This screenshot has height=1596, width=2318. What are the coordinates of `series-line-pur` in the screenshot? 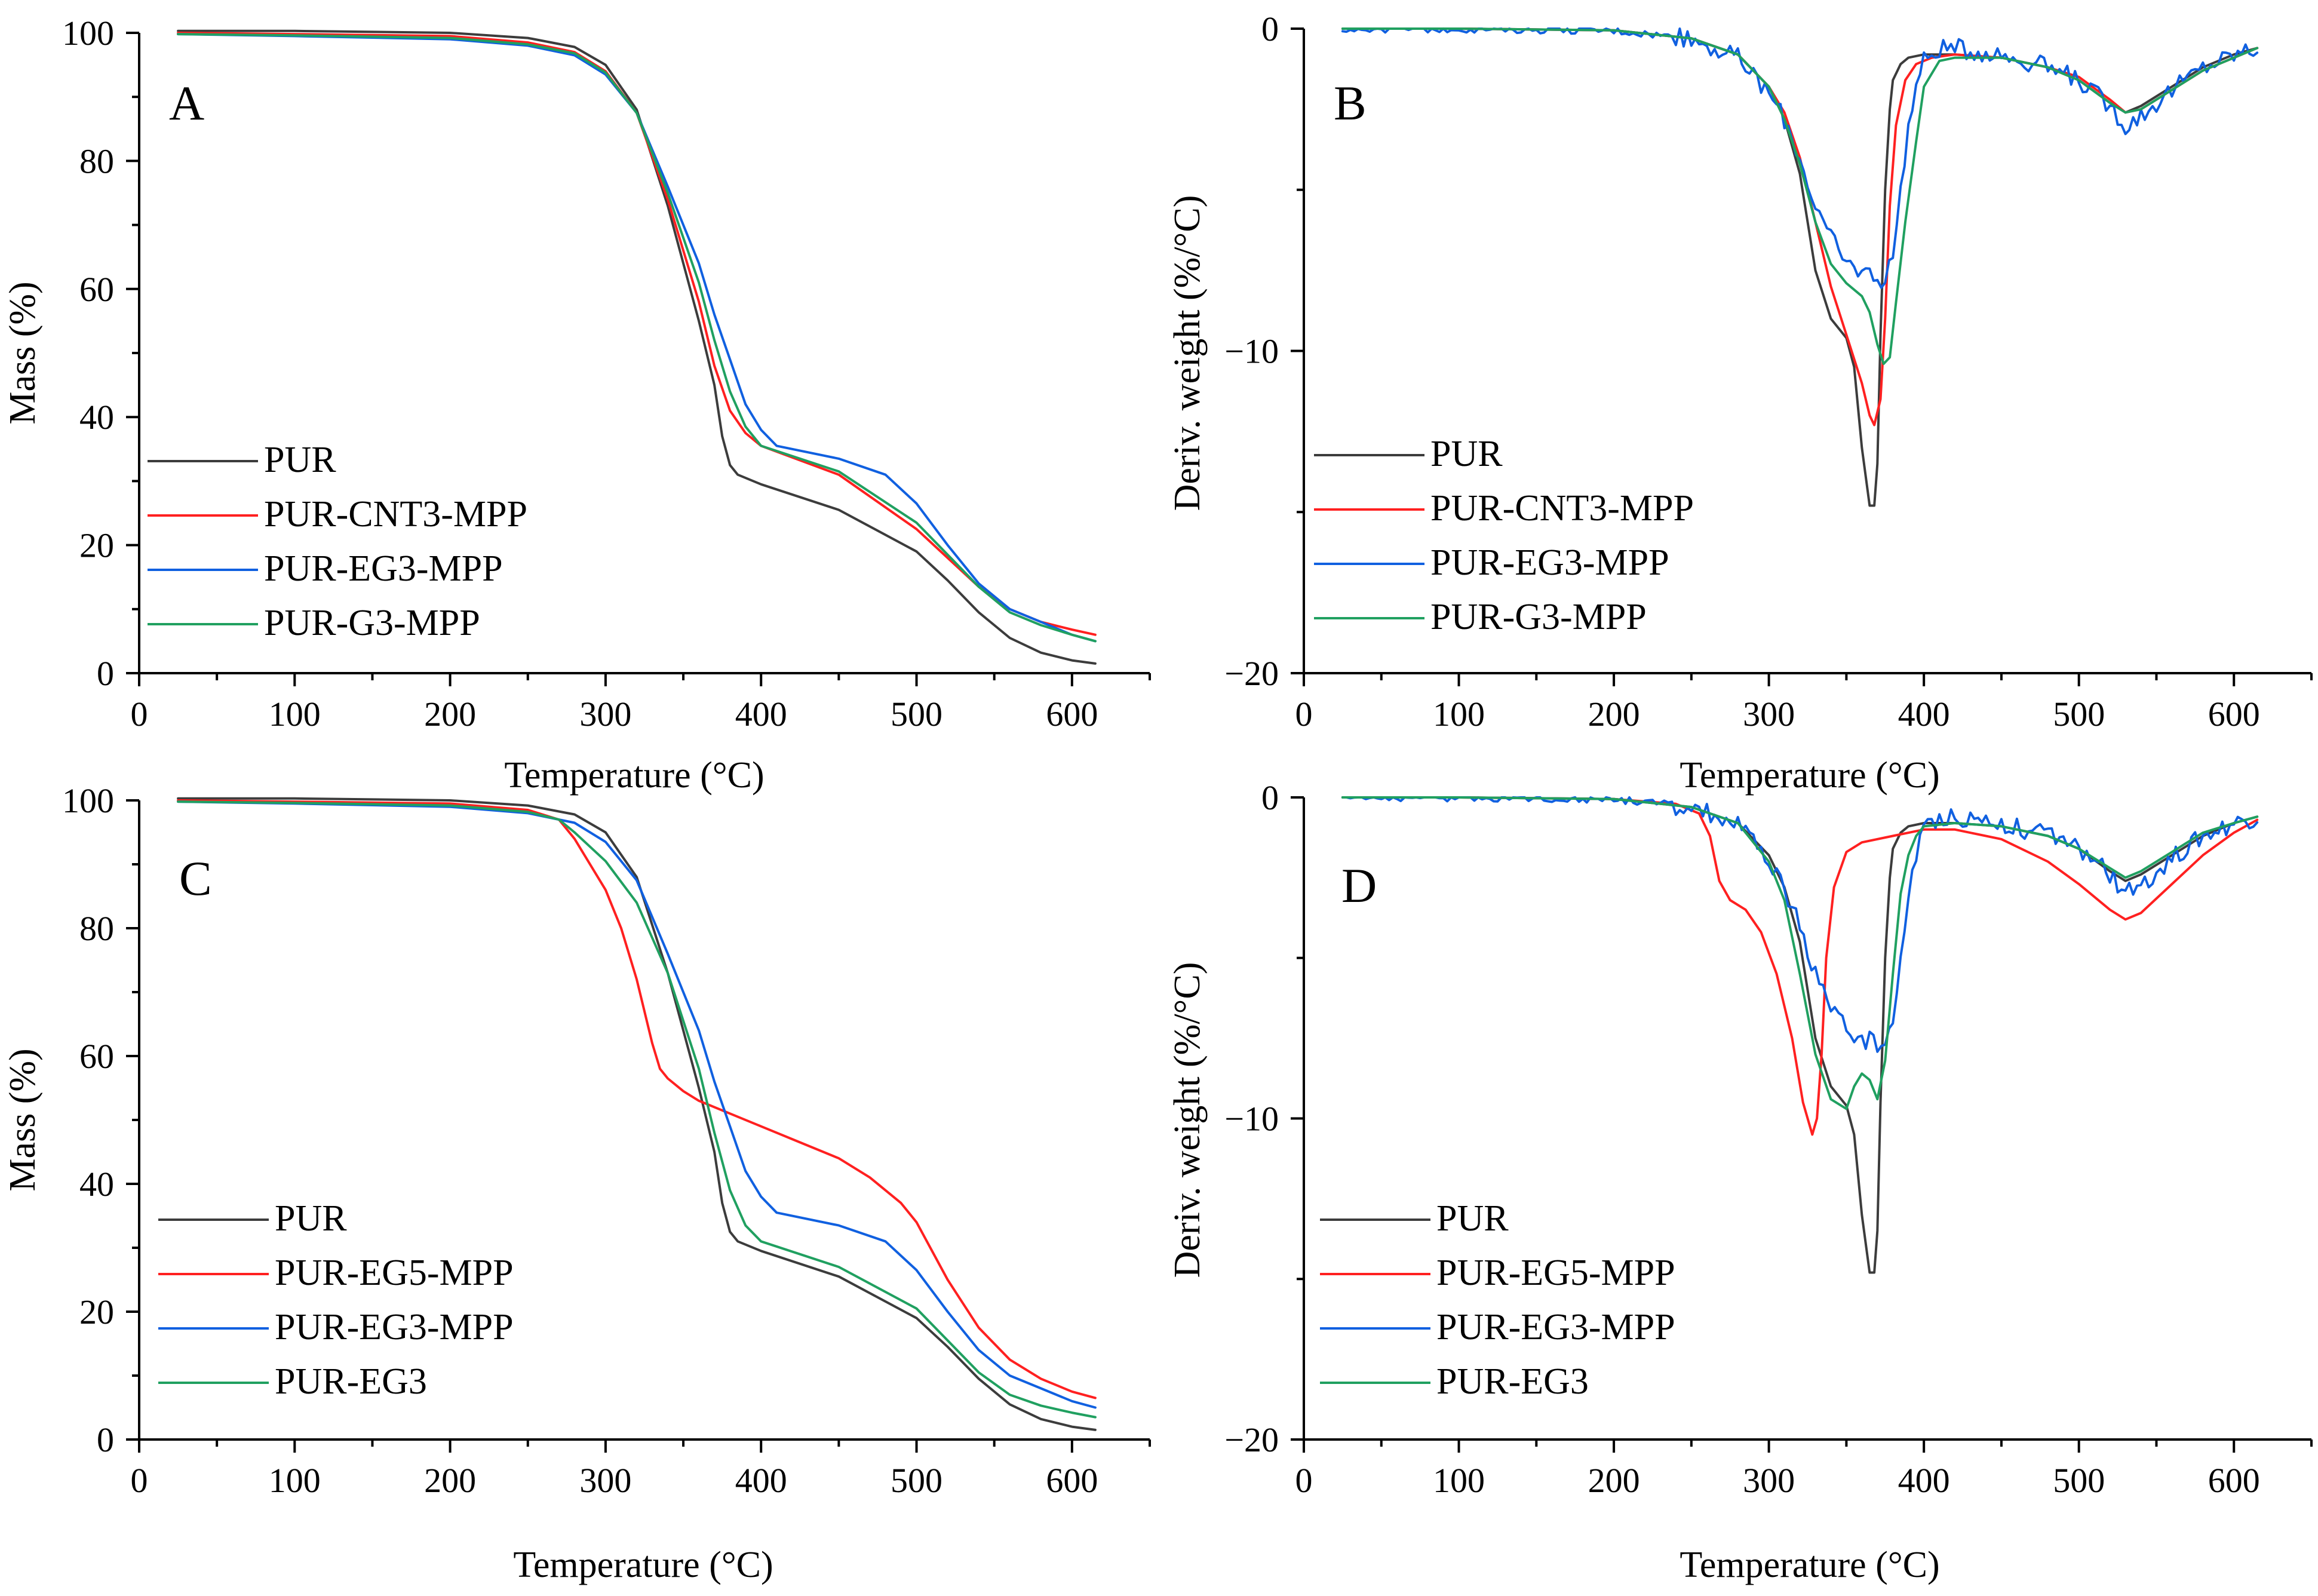 It's located at (1800, 1035).